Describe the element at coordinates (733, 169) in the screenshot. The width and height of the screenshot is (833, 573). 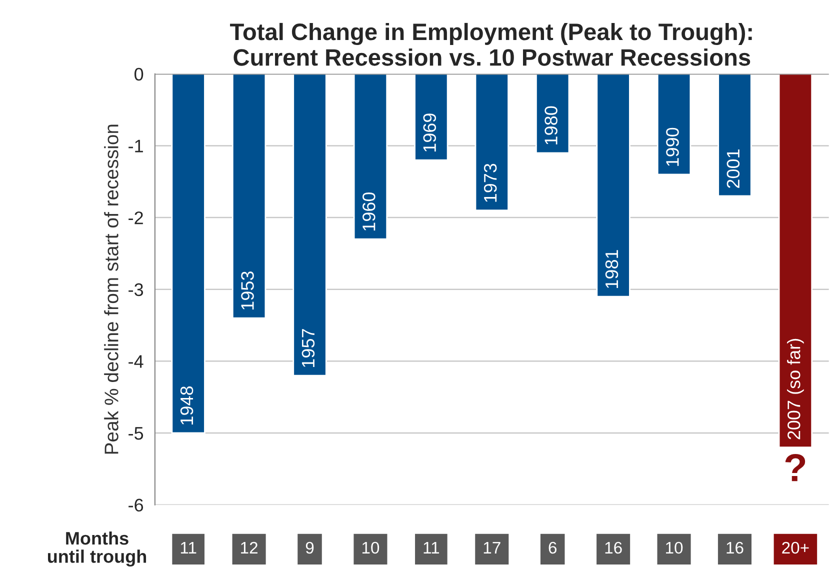
I see `x-tick-label: 2001` at that location.